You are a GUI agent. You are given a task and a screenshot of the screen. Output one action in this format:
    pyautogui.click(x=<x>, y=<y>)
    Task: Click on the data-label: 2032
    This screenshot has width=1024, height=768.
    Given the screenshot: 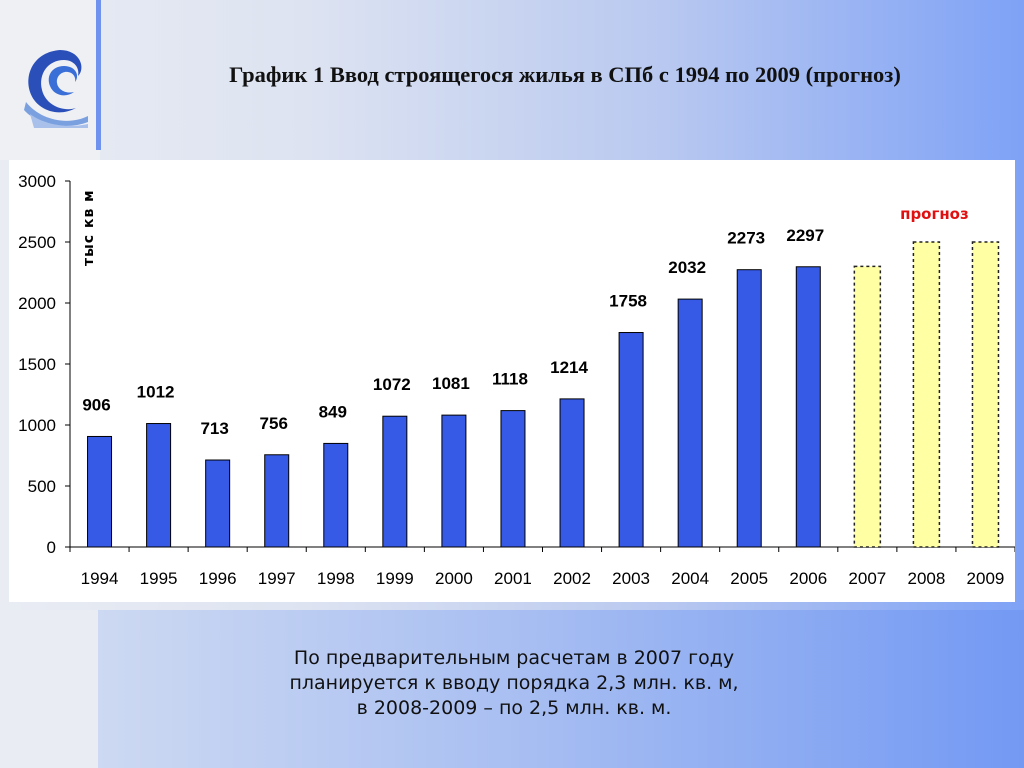 What is the action you would take?
    pyautogui.click(x=687, y=267)
    